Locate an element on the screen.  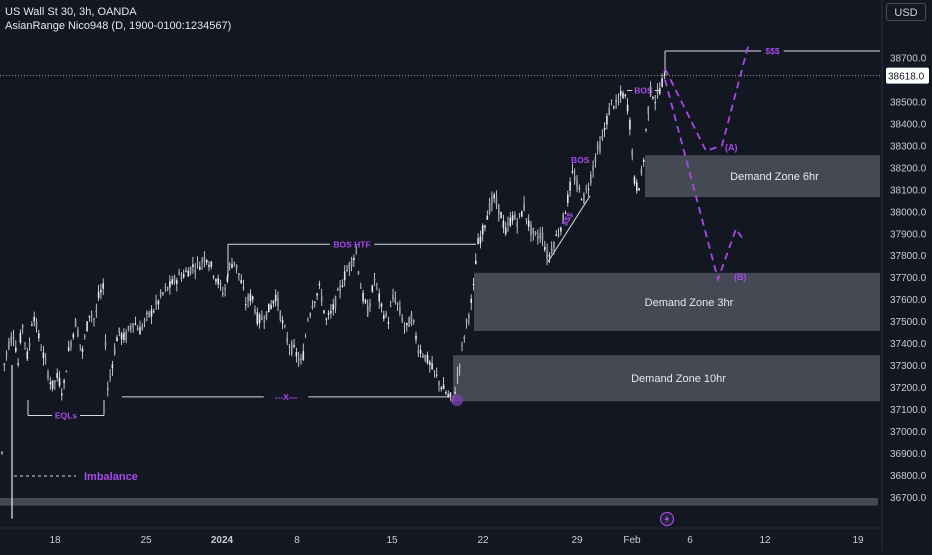
lightning-glyph is located at coordinates (667, 519).